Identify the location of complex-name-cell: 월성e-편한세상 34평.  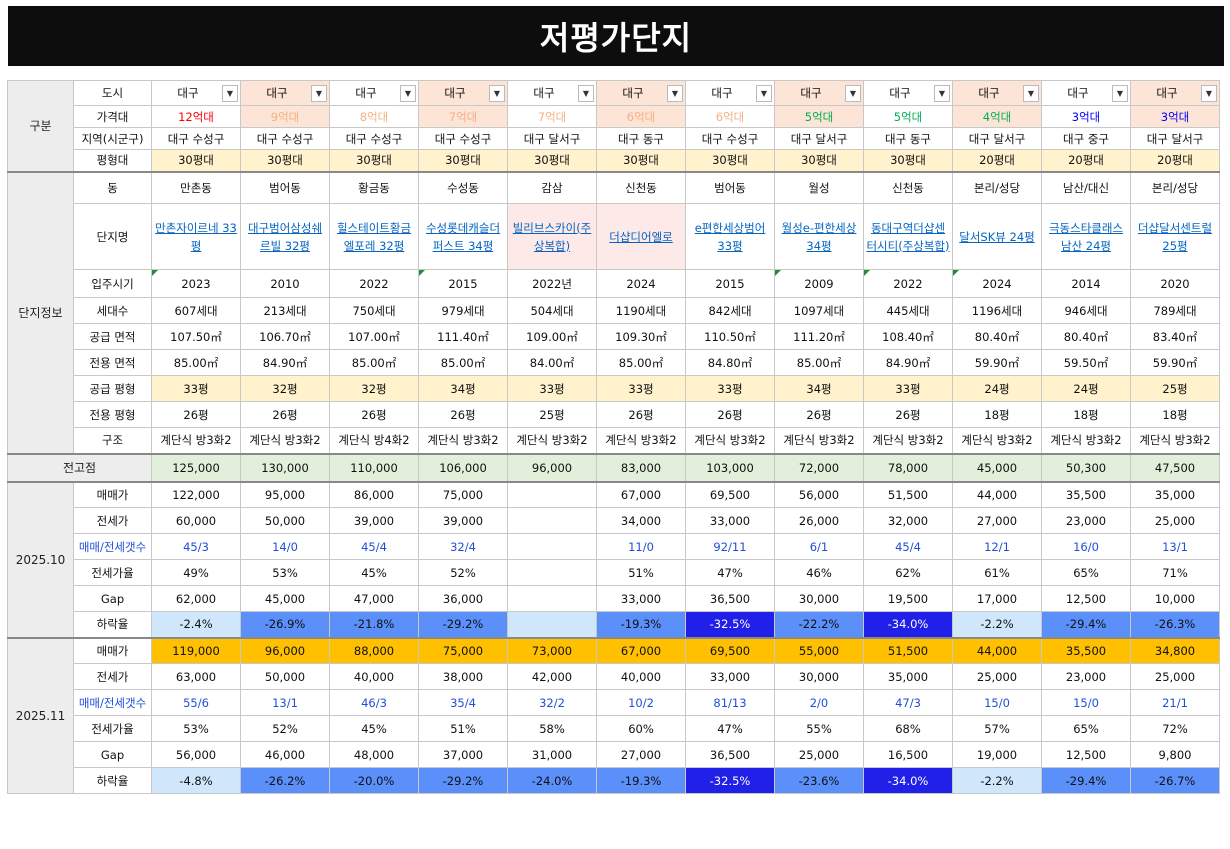
(819, 236).